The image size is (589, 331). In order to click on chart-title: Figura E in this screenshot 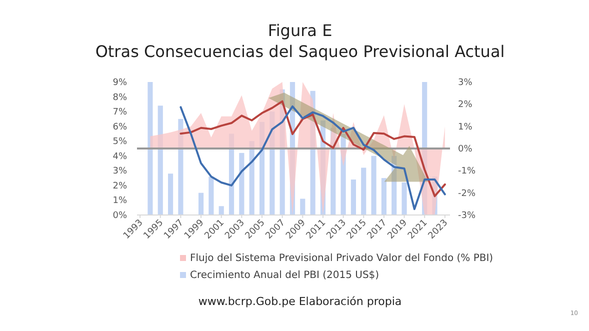, I will do `click(300, 30)`.